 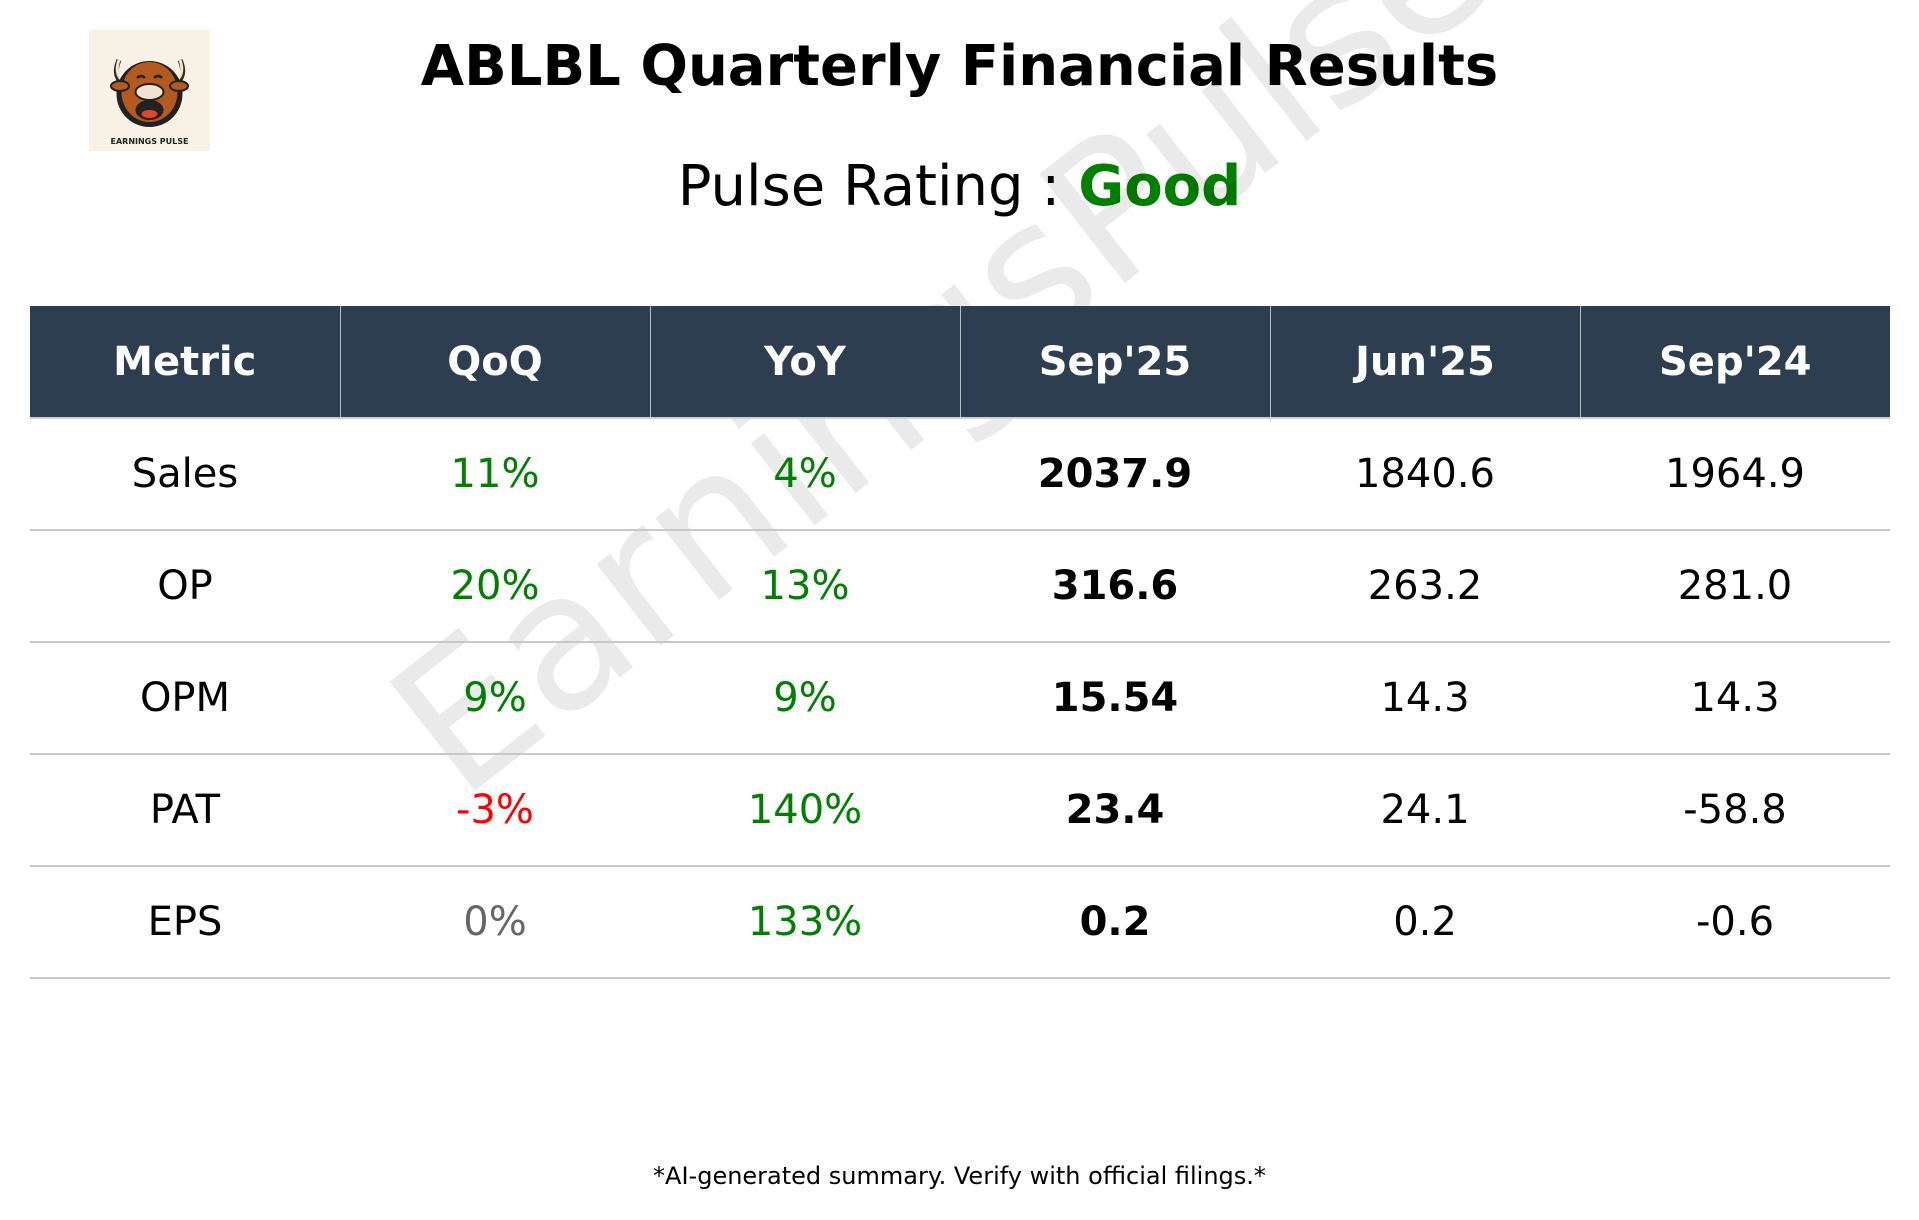 I want to click on column-header-qoq: QoQ, so click(x=494, y=362).